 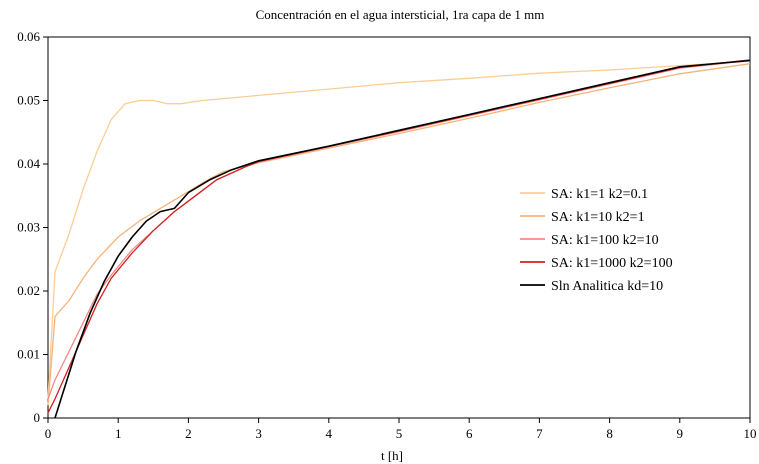 I want to click on x-axis: 0 1 2 3 4 5 6 7 8 9 10, so click(x=401, y=429).